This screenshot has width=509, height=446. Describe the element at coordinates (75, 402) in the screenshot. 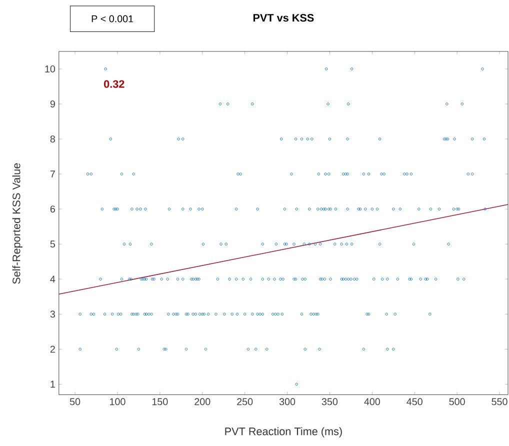

I see `x-tick-label: 50` at that location.